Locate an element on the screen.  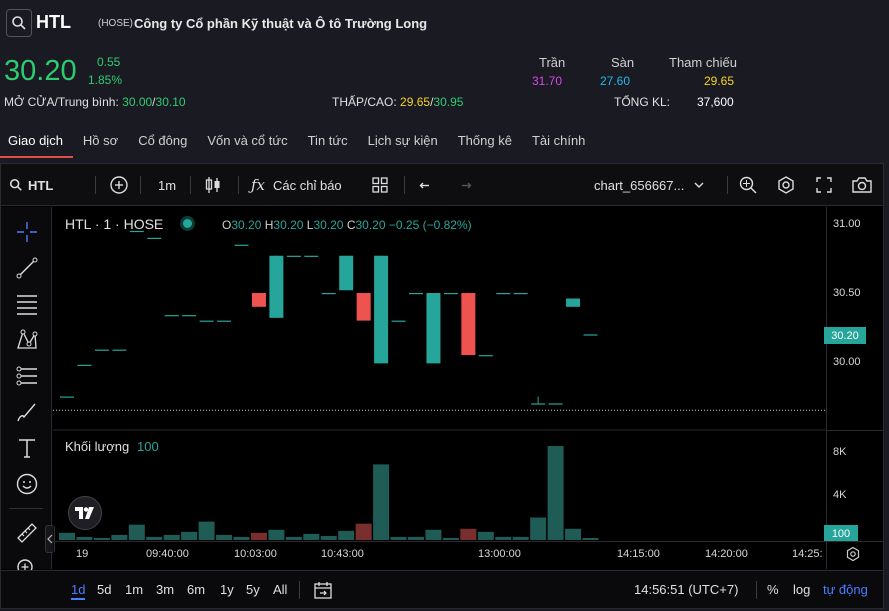
range-all: All is located at coordinates (280, 589).